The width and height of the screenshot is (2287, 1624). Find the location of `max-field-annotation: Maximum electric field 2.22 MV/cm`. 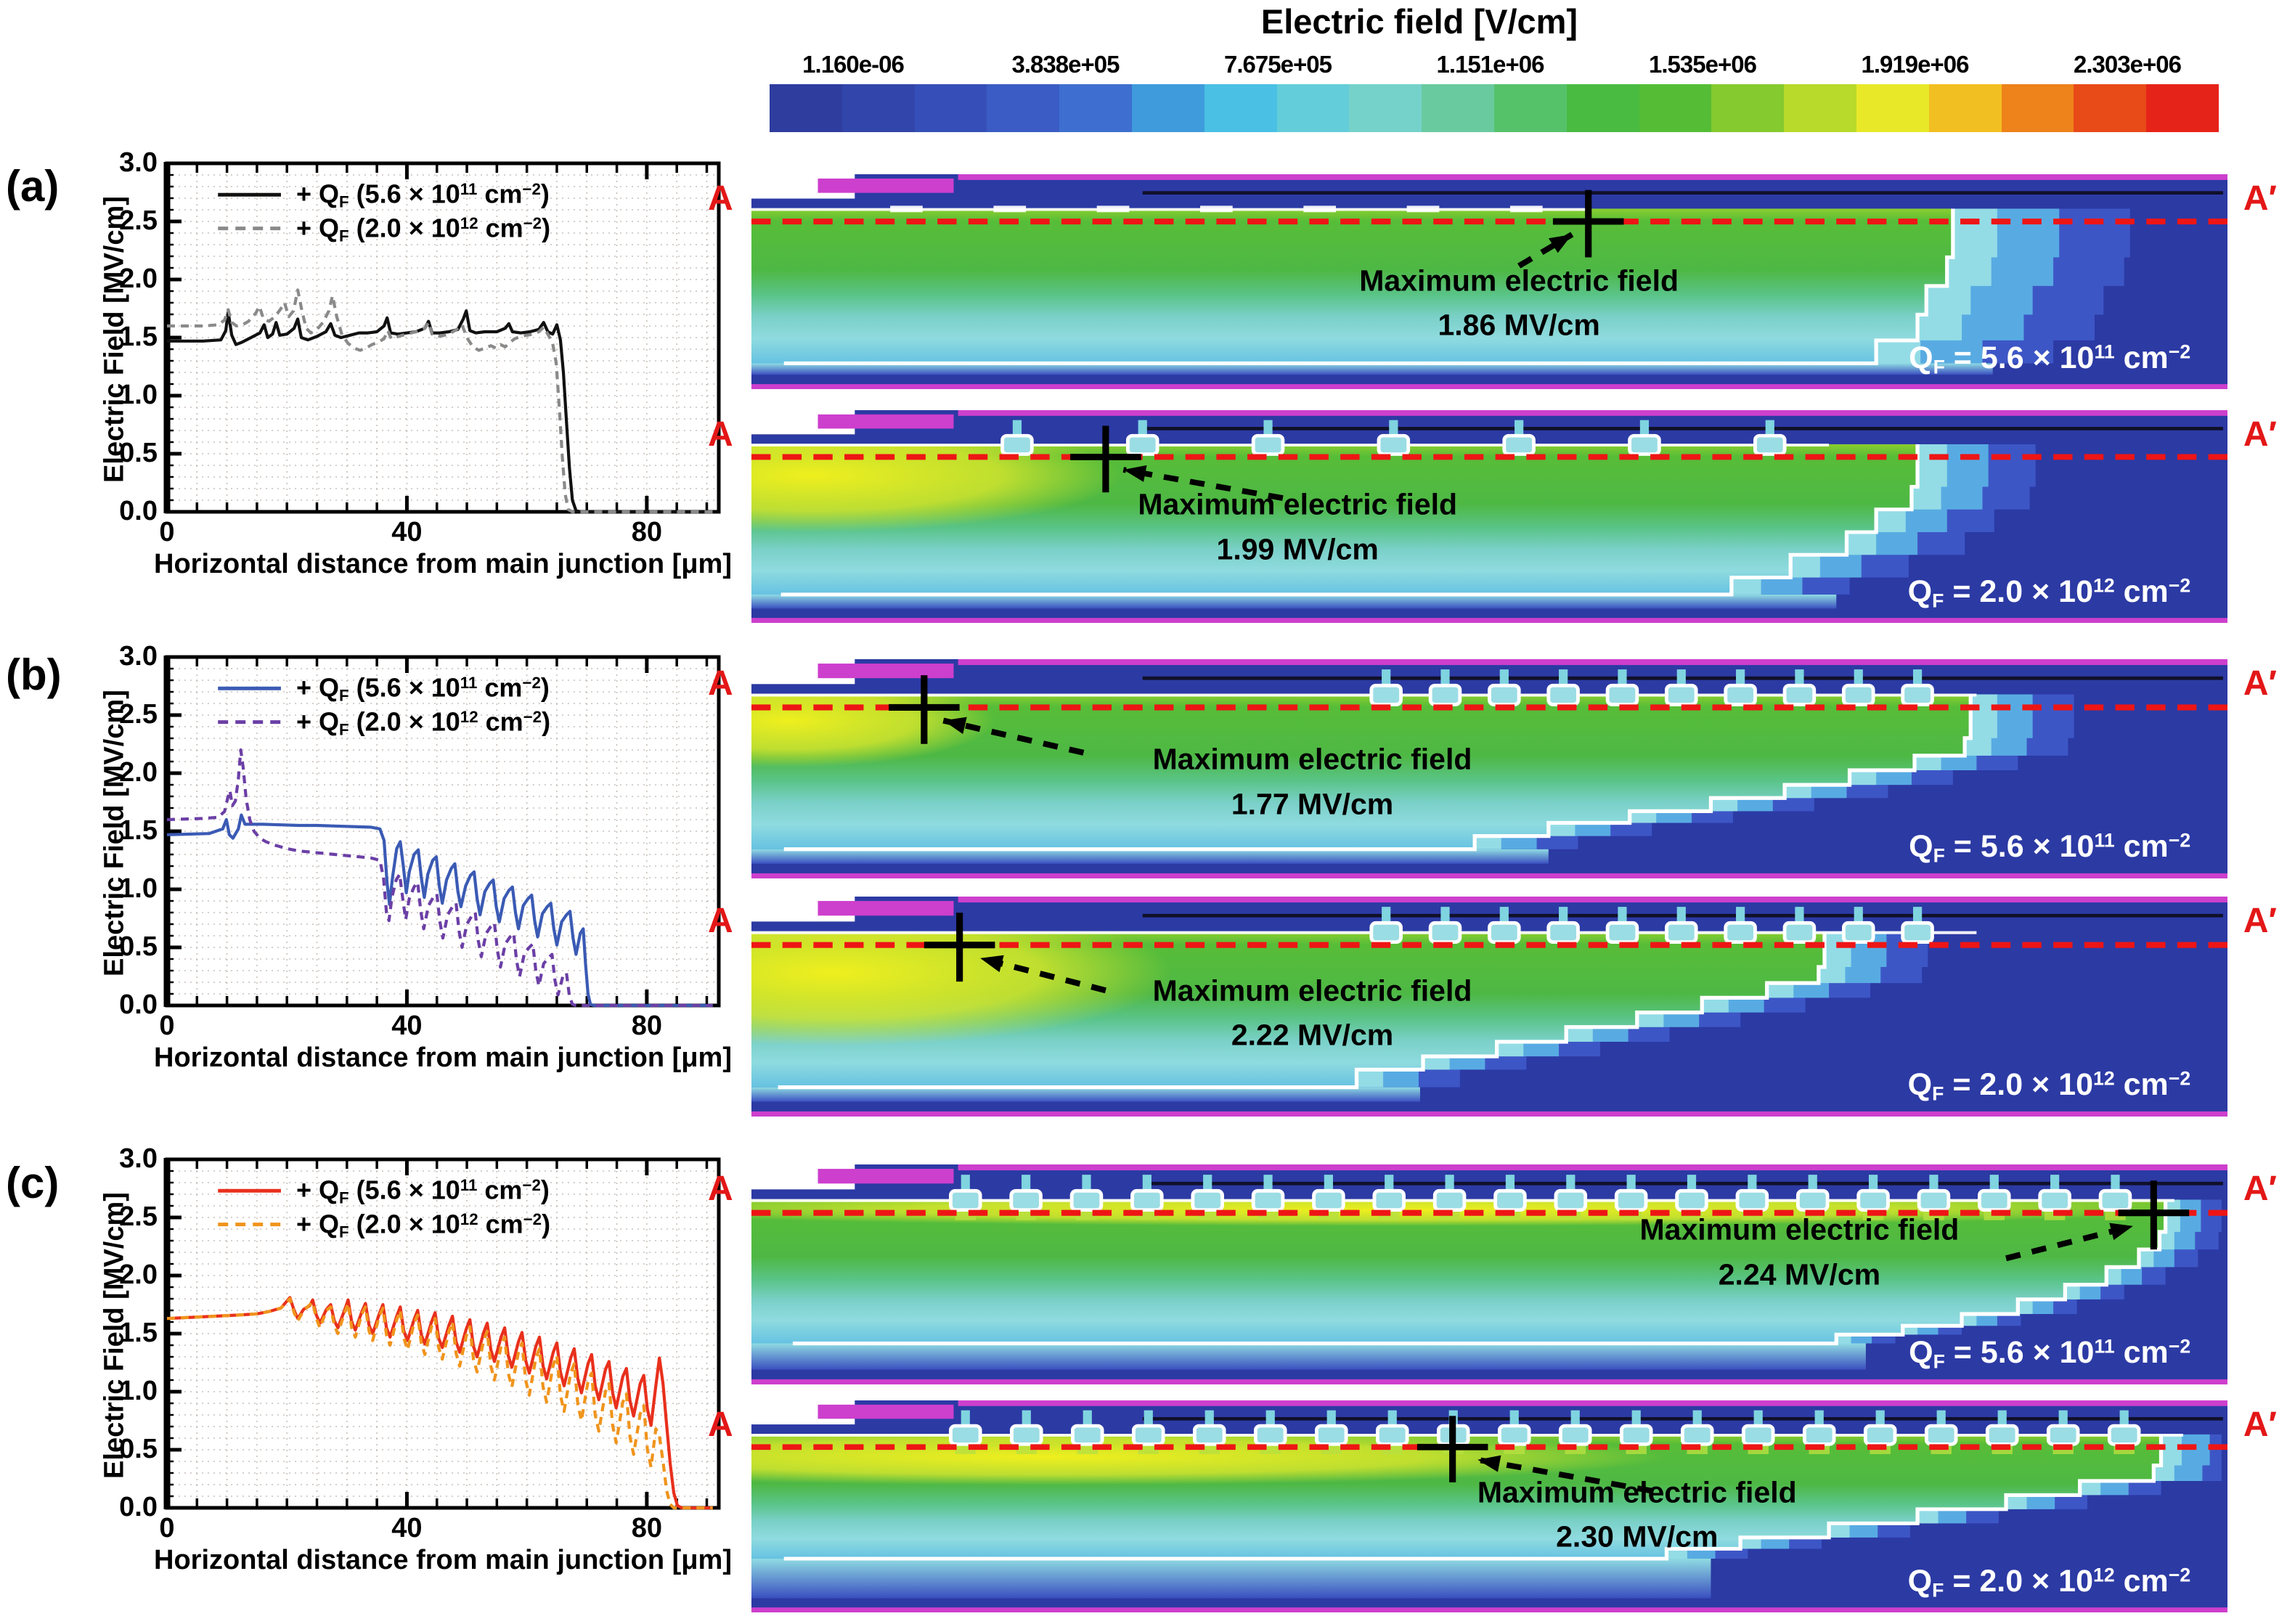

max-field-annotation: Maximum electric field 2.22 MV/cm is located at coordinates (1312, 1013).